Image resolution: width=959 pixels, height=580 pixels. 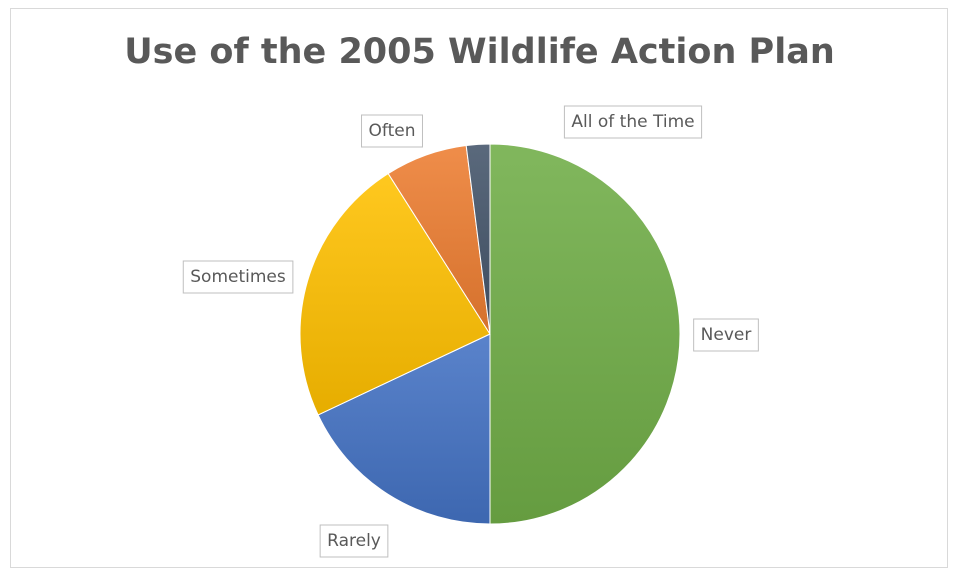 I want to click on data-label-text: Never, so click(x=726, y=335).